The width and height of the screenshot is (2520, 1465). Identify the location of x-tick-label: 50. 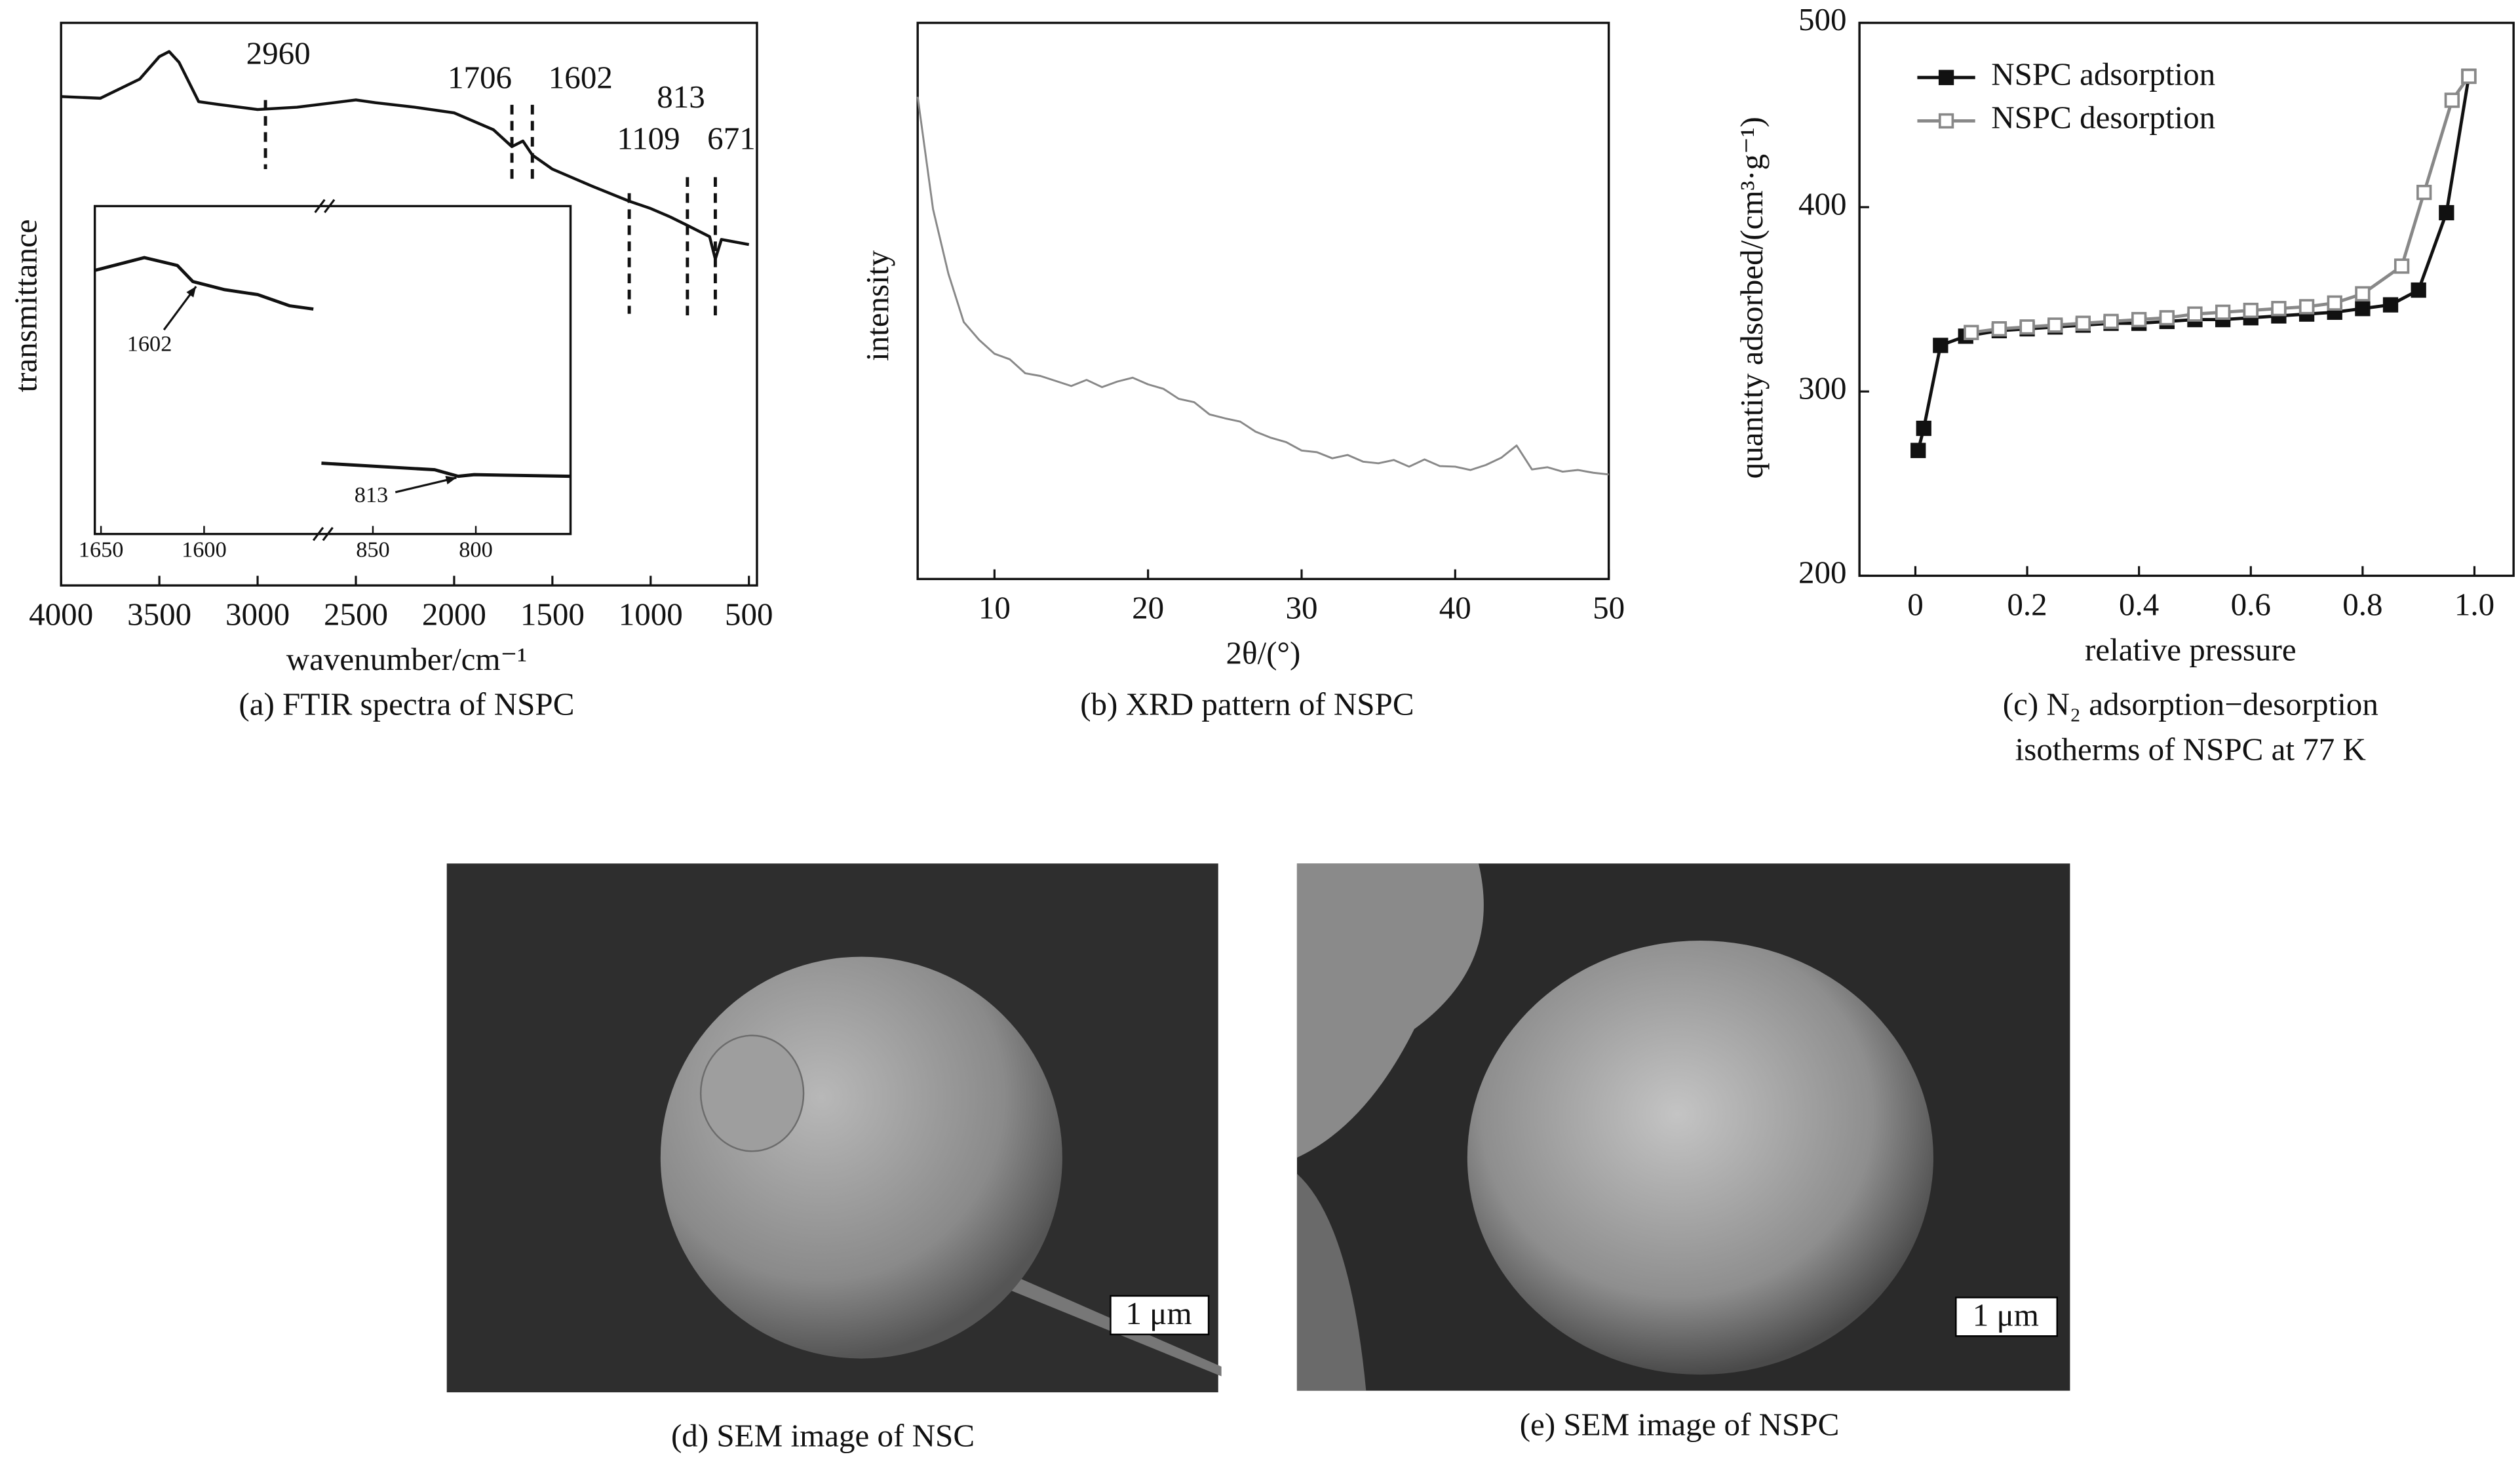
(1609, 608).